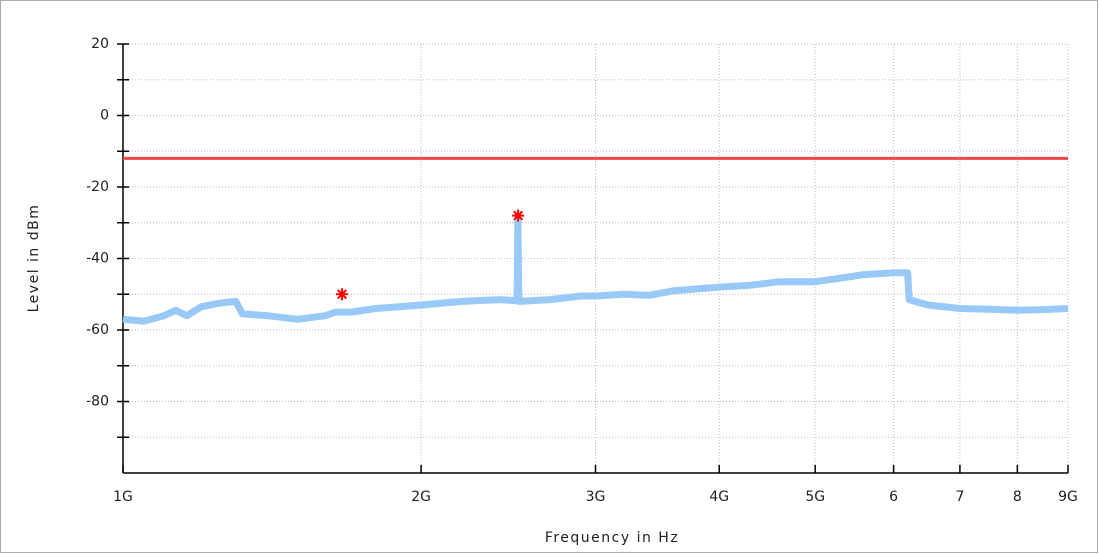 This screenshot has width=1099, height=554. Describe the element at coordinates (893, 497) in the screenshot. I see `x-tick-label: 6` at that location.